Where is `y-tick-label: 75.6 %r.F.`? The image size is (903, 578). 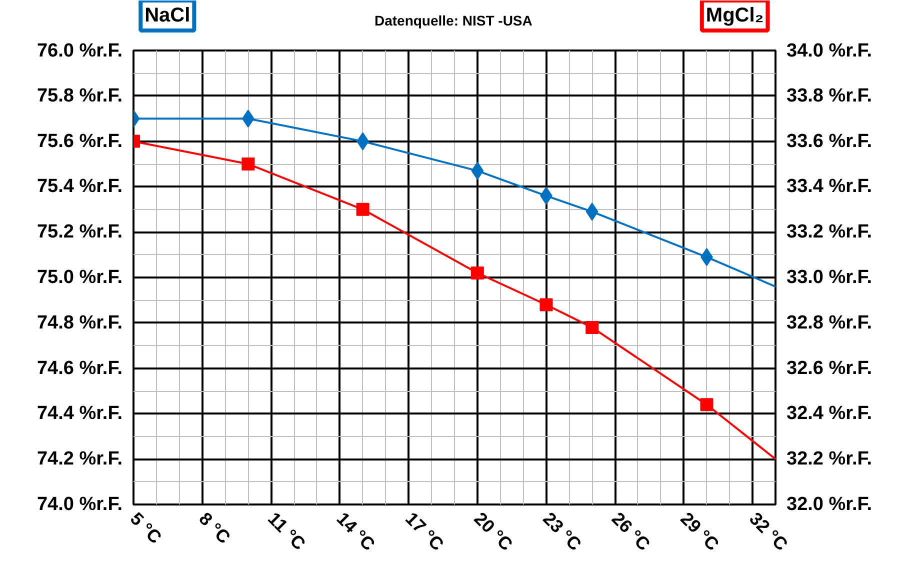
y-tick-label: 75.6 %r.F. is located at coordinates (79, 141).